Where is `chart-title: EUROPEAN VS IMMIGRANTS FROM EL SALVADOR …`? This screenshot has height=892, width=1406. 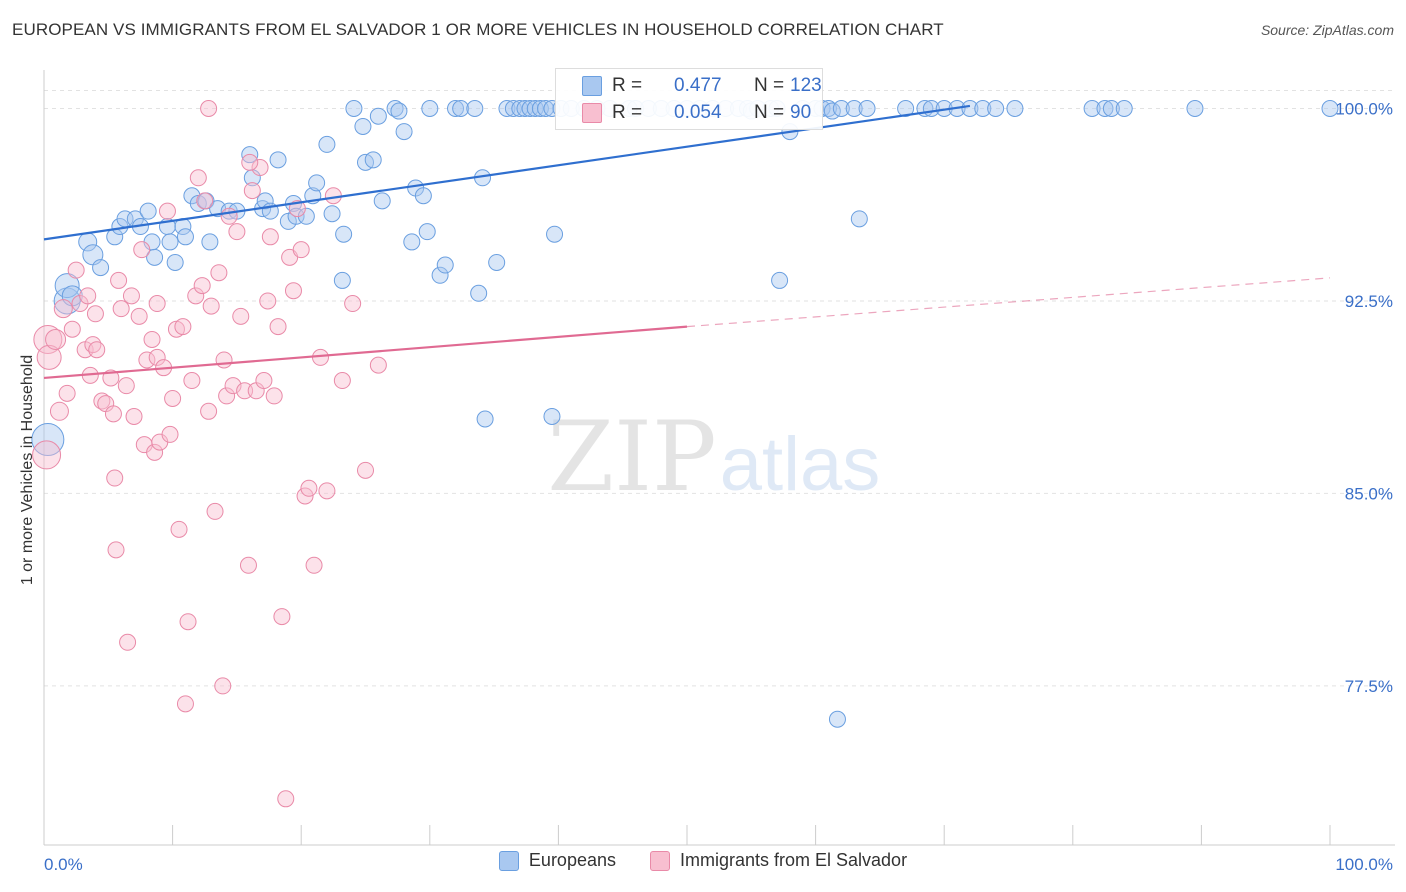
chart-title: EUROPEAN VS IMMIGRANTS FROM EL SALVADOR … is located at coordinates (478, 29).